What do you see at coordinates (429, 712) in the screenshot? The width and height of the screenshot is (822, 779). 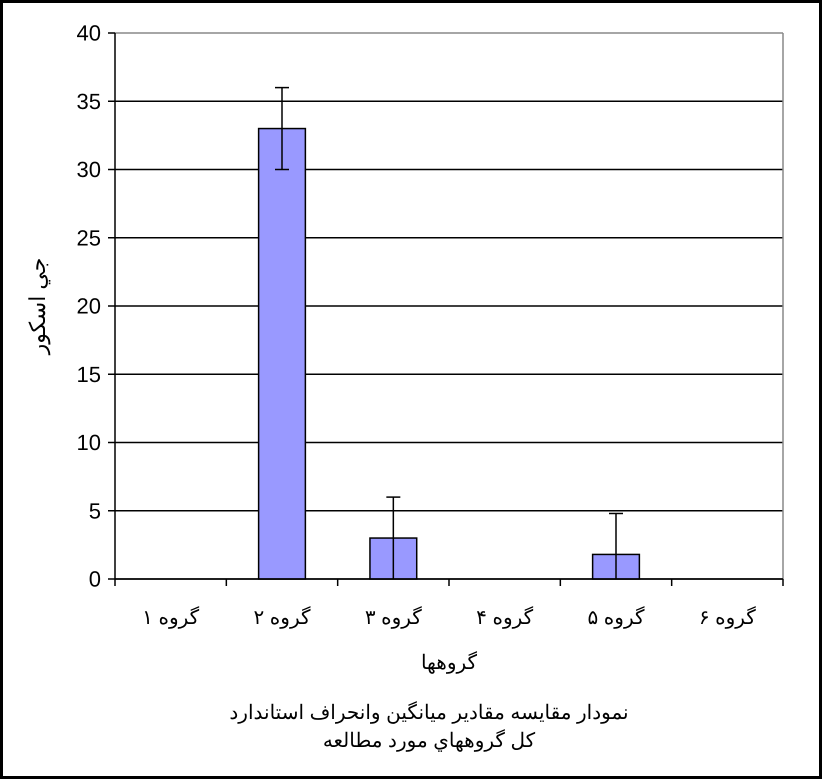 I see `text: نمودار مقایسه مقادیر میانگین وانحراف استاندارد` at bounding box center [429, 712].